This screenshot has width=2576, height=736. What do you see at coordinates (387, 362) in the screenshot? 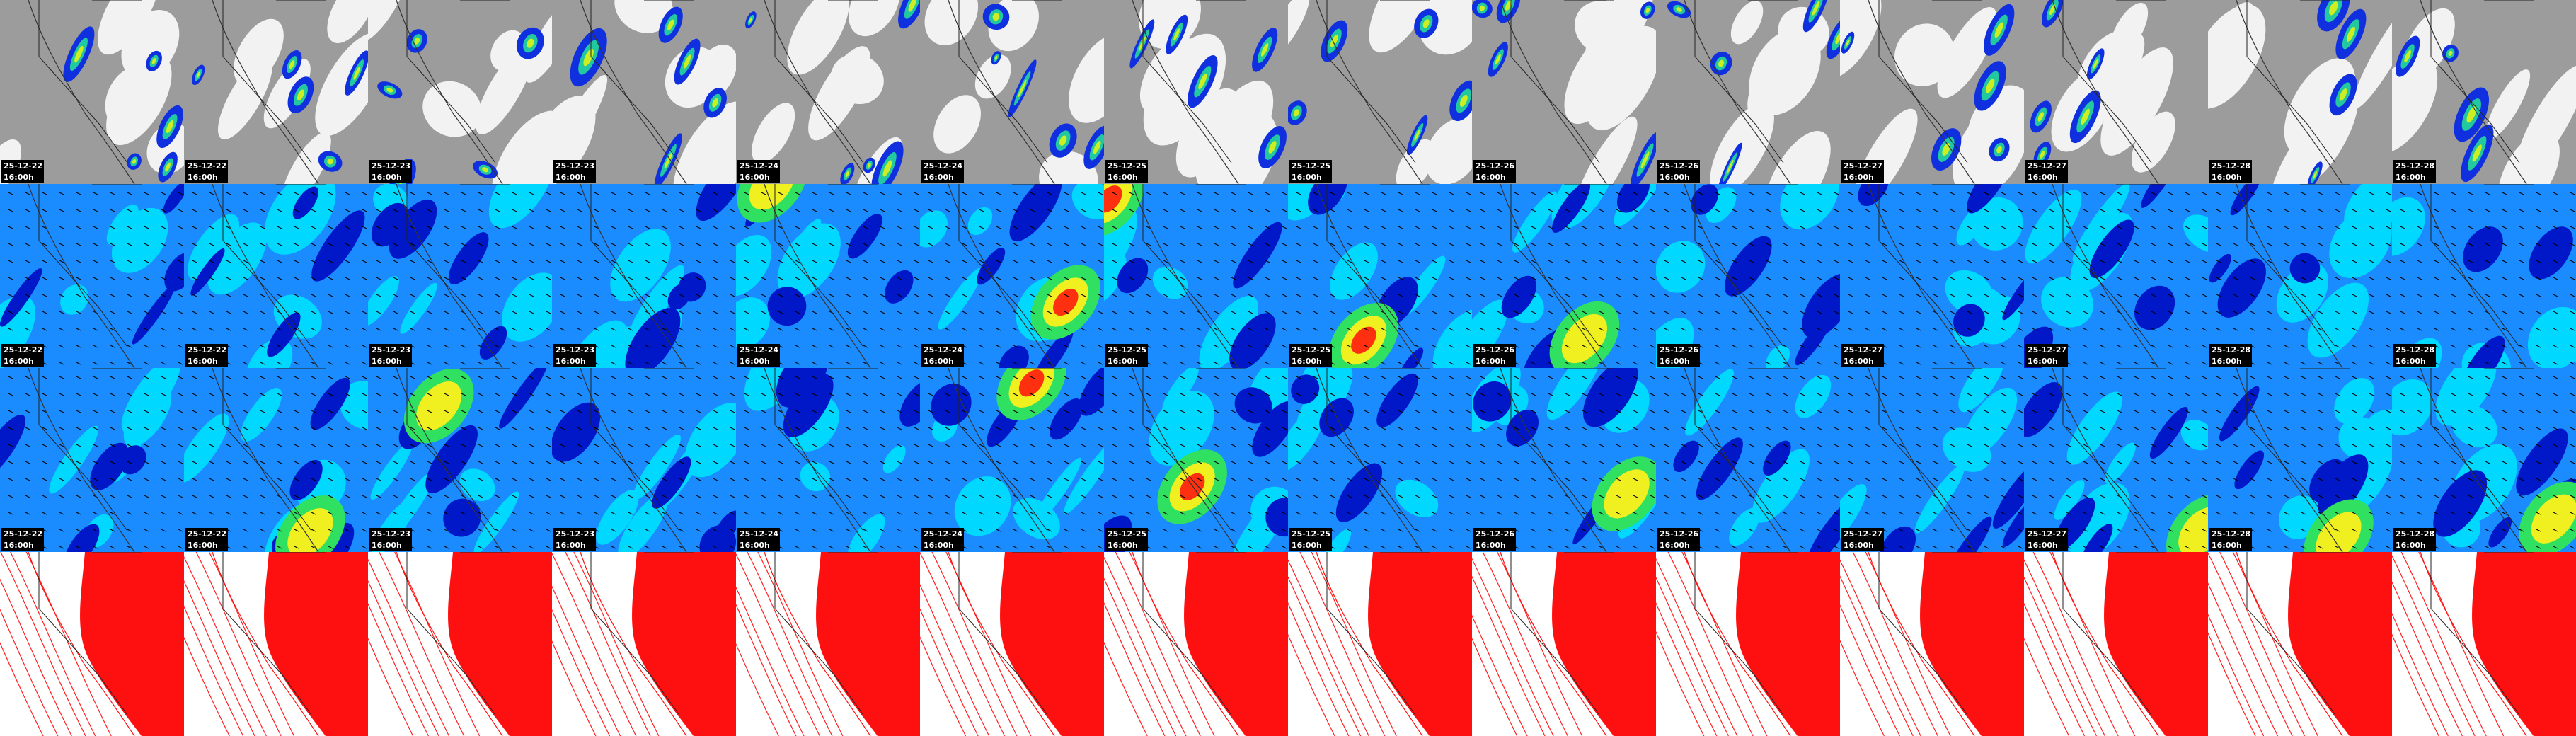
I see `time-label: 16:00h` at bounding box center [387, 362].